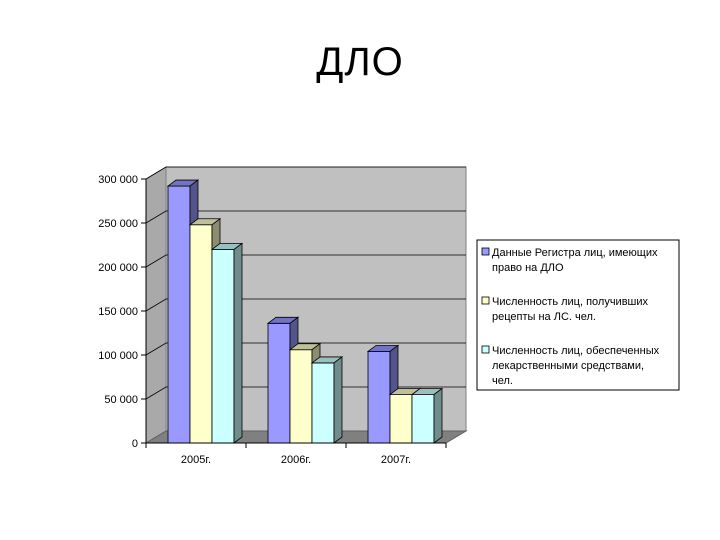  Describe the element at coordinates (568, 366) in the screenshot. I see `legend-label-line: лекарственными средствами,` at that location.